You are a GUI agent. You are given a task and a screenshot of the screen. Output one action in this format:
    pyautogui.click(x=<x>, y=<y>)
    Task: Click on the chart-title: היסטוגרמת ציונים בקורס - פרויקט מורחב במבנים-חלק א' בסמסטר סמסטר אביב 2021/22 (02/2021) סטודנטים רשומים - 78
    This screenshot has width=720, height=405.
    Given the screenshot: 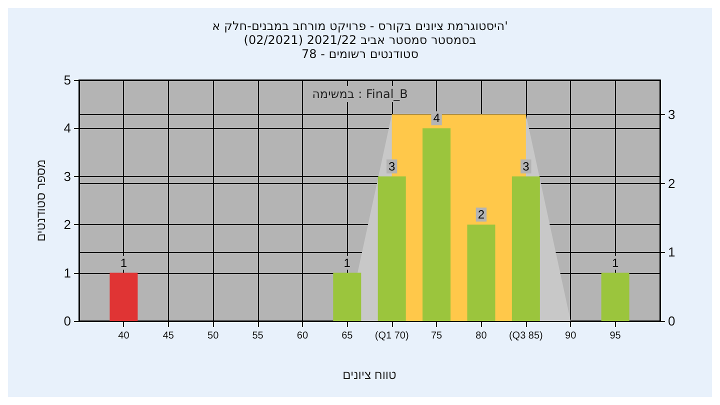 What is the action you would take?
    pyautogui.click(x=360, y=40)
    